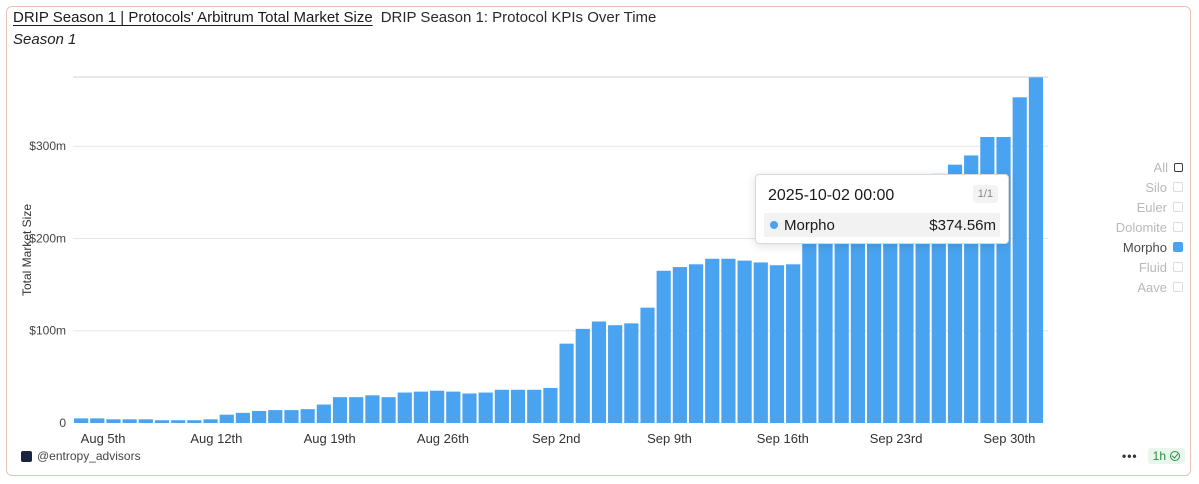 Image resolution: width=1199 pixels, height=484 pixels. Describe the element at coordinates (1175, 456) in the screenshot. I see `check-circle-icon` at that location.